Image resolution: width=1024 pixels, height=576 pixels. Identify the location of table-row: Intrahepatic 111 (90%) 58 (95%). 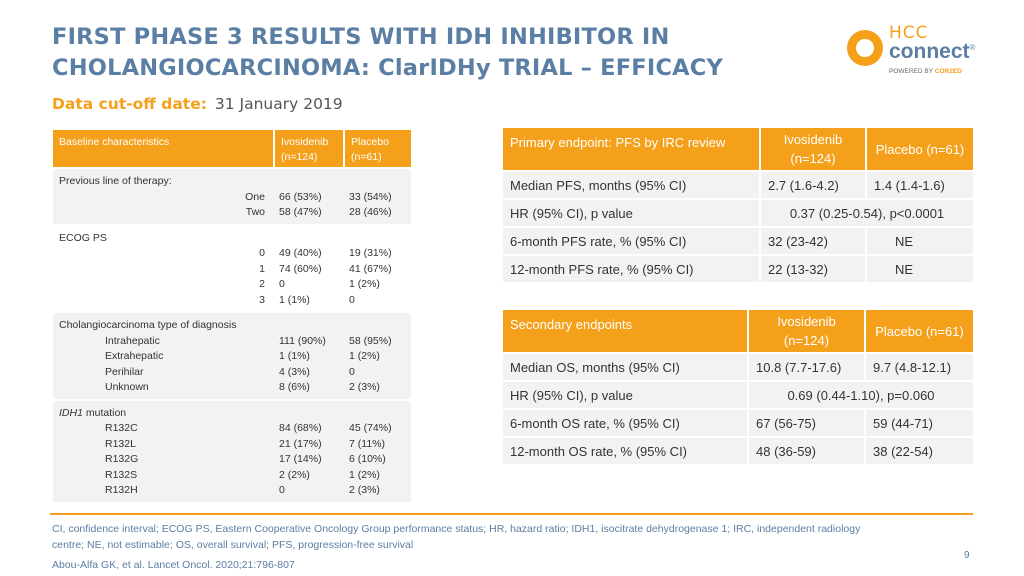
(248, 340).